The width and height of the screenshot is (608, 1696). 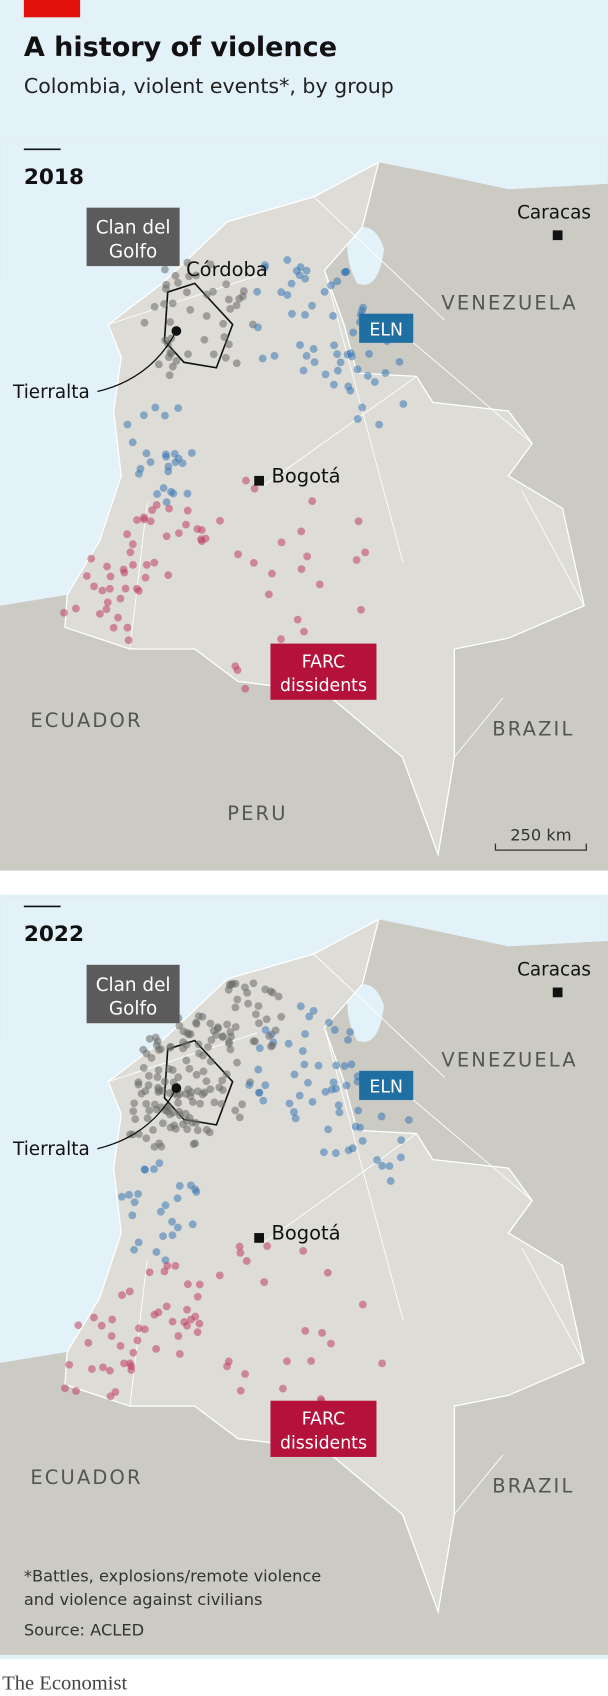 I want to click on scale-bar, so click(x=540, y=847).